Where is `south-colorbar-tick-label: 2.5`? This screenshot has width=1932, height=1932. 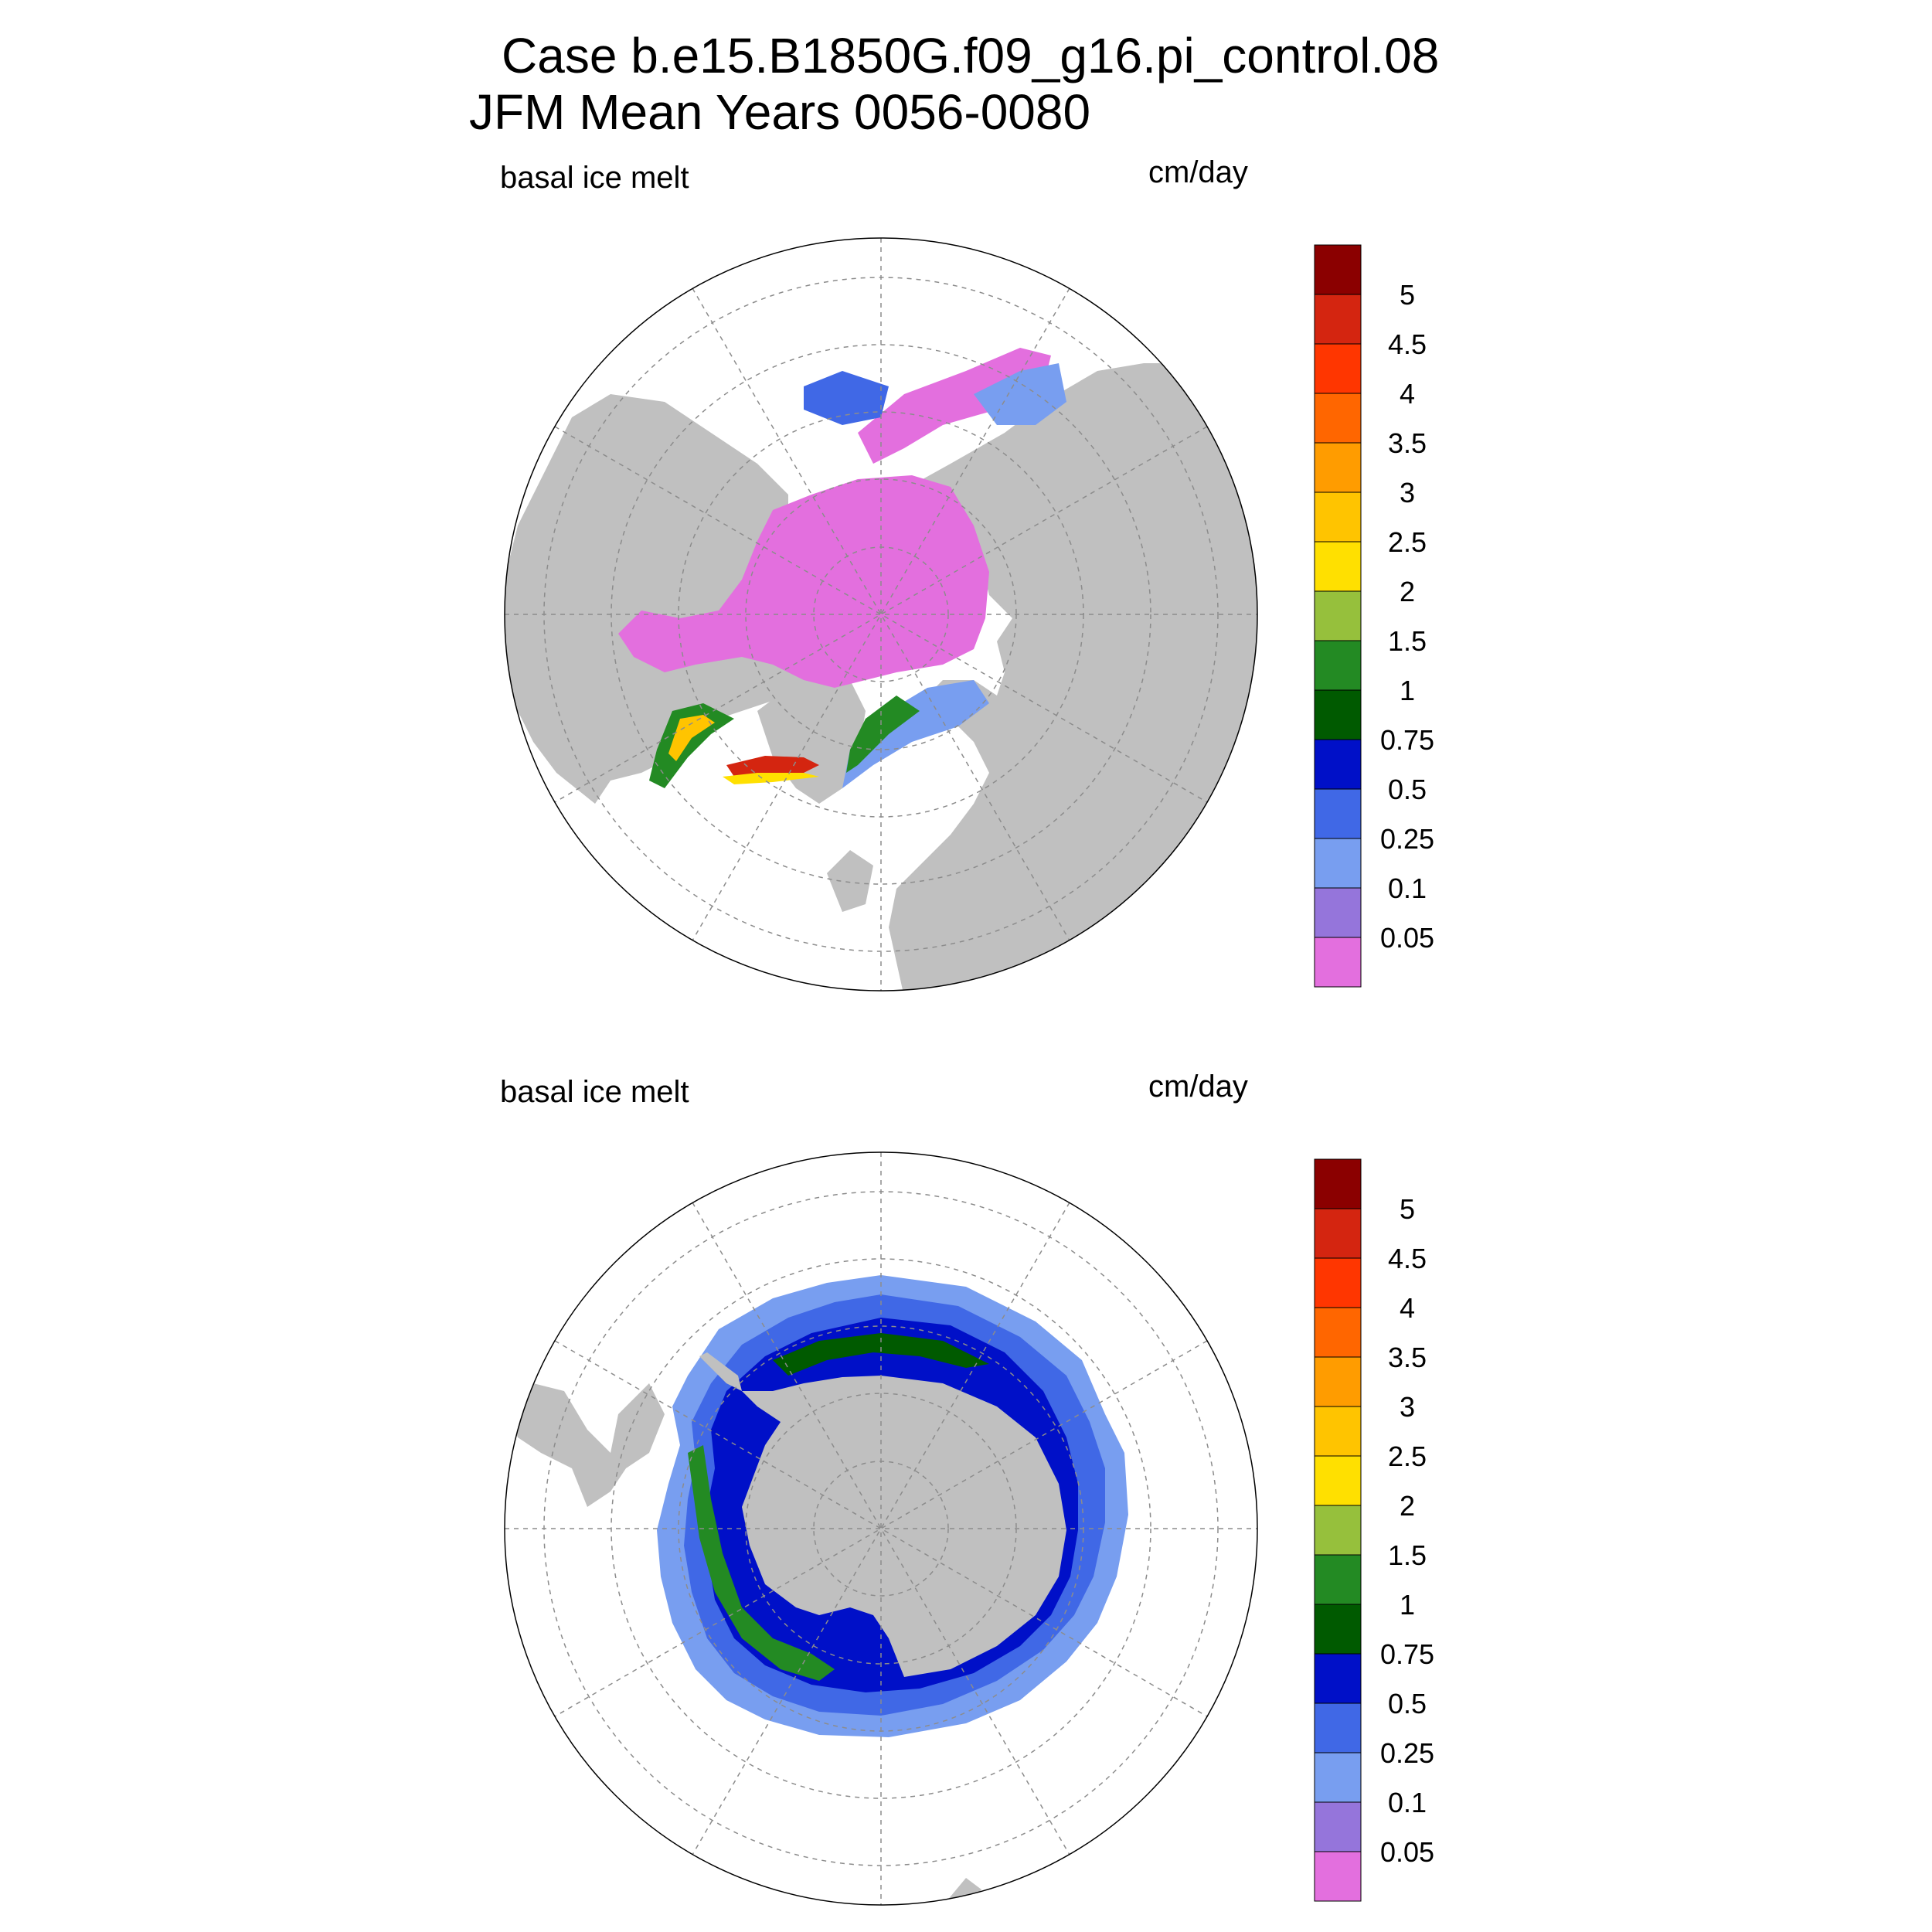
south-colorbar-tick-label: 2.5 is located at coordinates (1407, 1456).